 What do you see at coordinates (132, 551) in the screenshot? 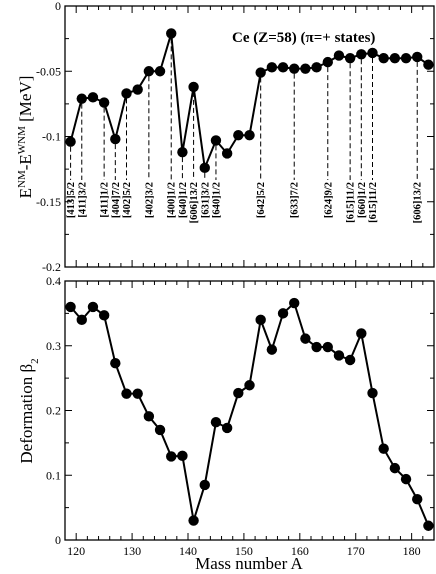
I see `x-tick-label: 130` at bounding box center [132, 551].